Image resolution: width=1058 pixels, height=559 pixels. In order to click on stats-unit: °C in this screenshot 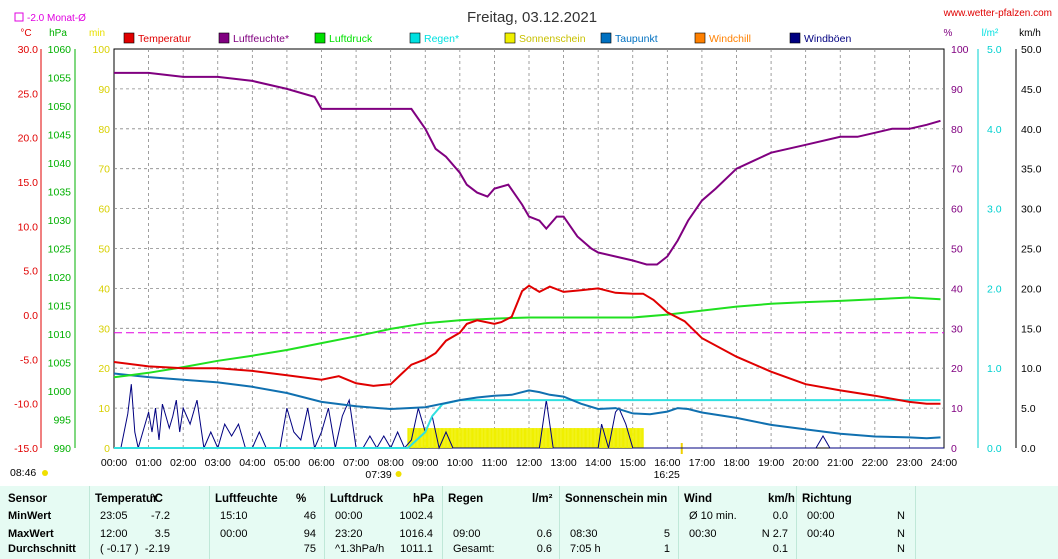, I will do `click(156, 499)`.